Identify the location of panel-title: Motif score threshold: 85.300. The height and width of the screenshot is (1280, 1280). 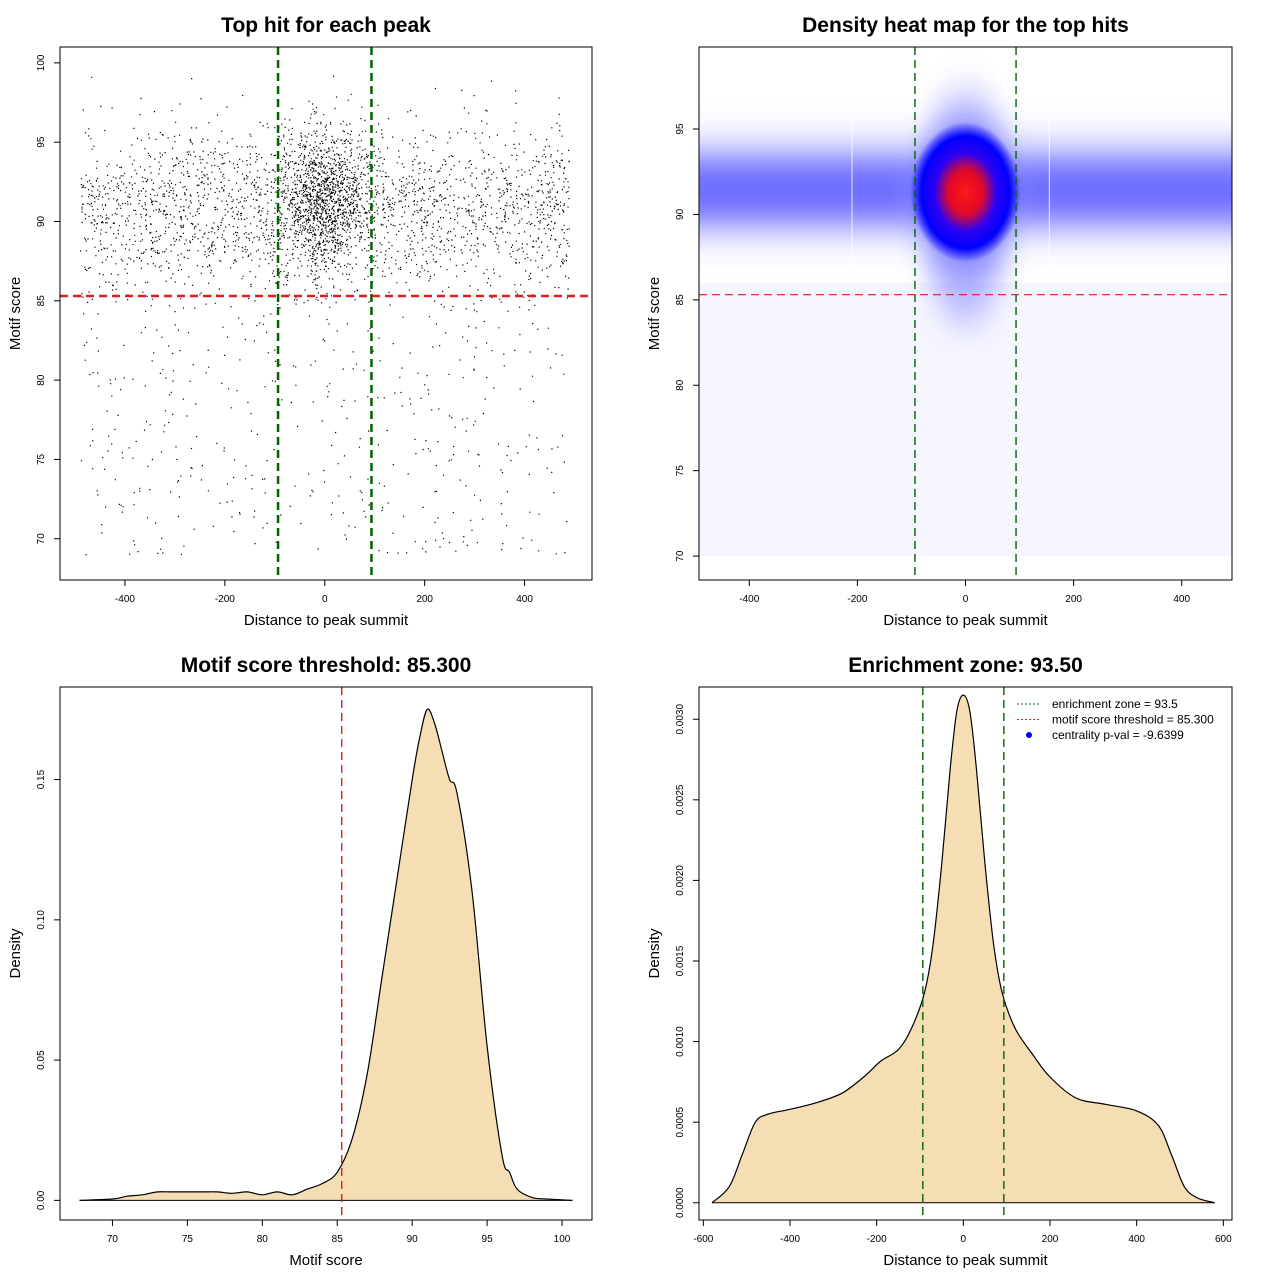
(326, 665).